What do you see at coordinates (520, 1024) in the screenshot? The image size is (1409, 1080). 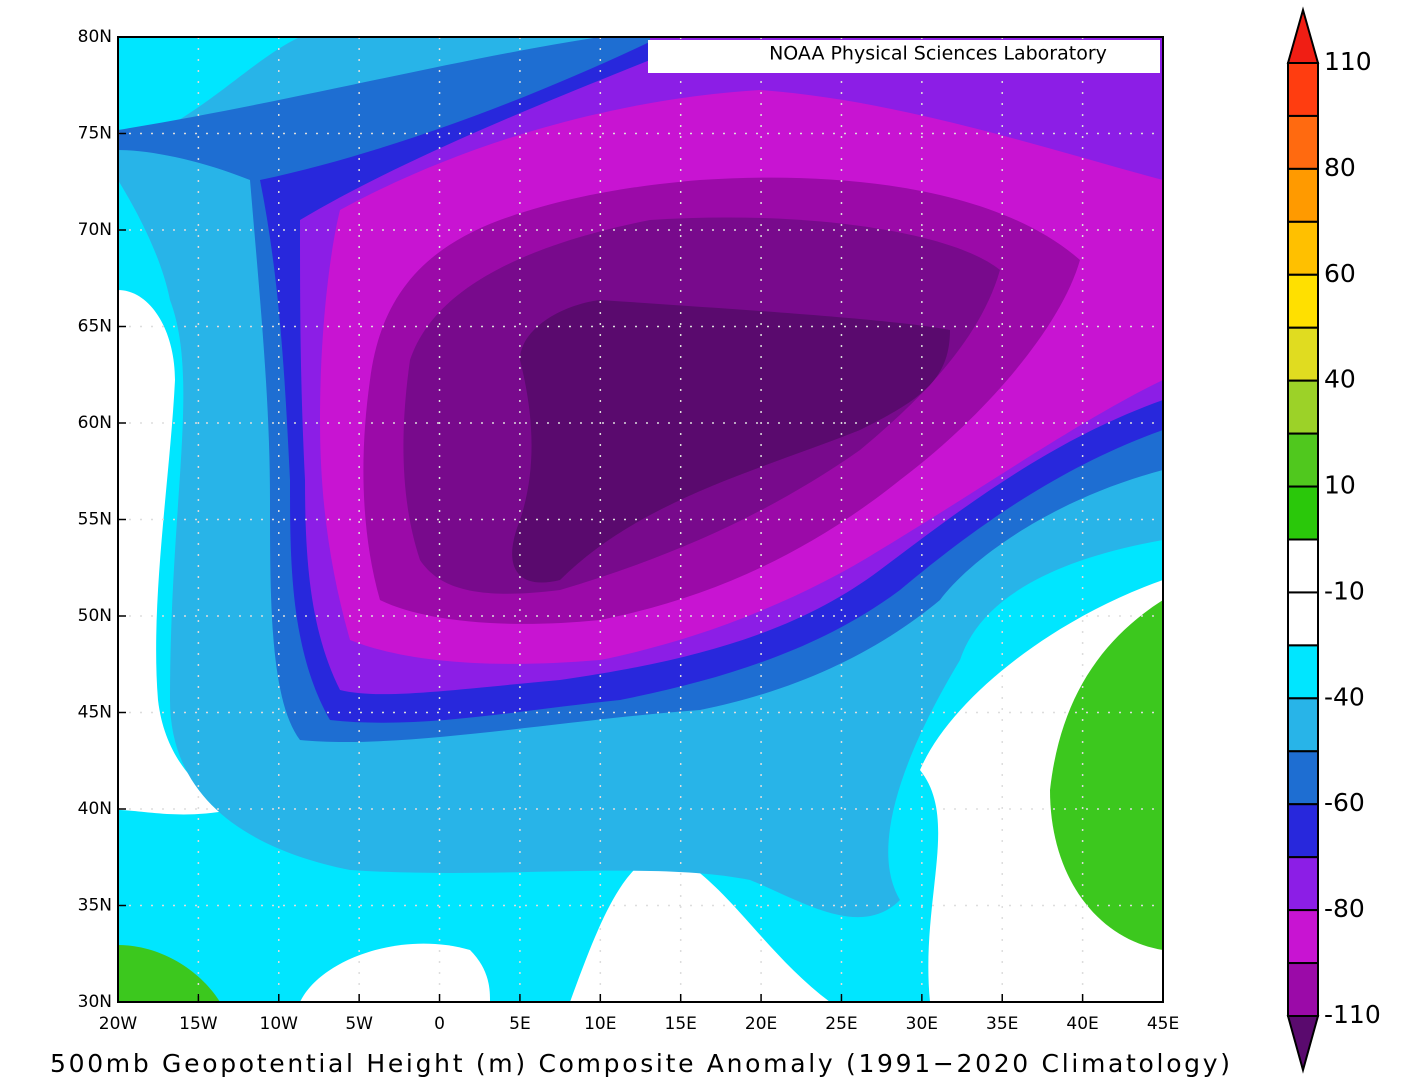 I see `lon-label: 5E` at bounding box center [520, 1024].